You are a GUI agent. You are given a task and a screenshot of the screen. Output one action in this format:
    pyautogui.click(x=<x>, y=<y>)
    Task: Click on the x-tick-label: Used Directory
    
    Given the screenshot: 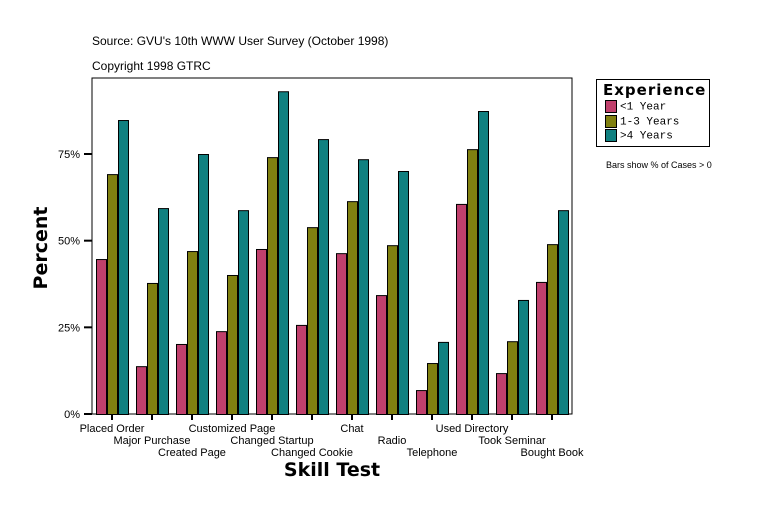 What is the action you would take?
    pyautogui.click(x=472, y=429)
    